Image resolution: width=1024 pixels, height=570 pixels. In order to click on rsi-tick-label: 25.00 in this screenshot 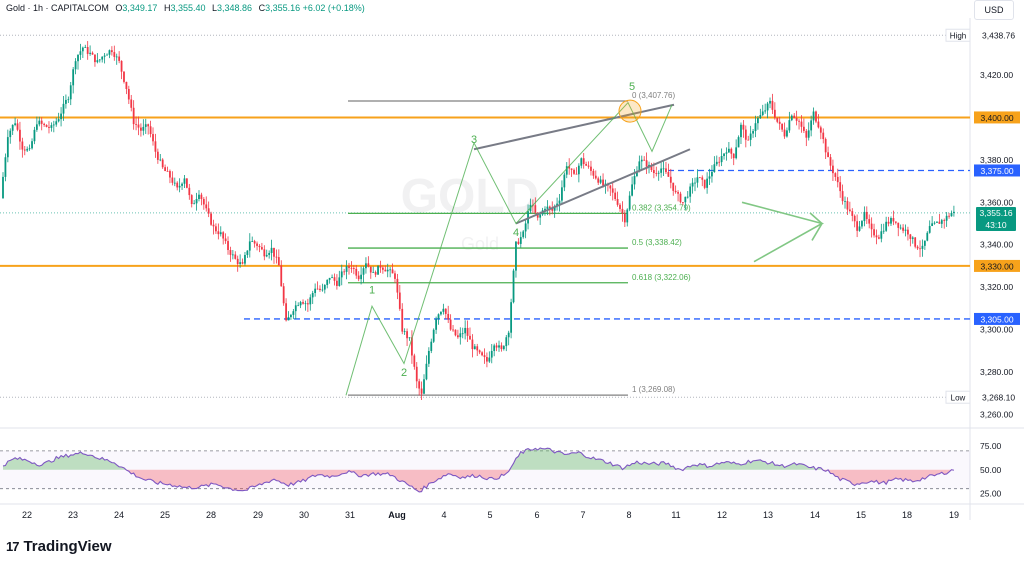, I will do `click(991, 493)`.